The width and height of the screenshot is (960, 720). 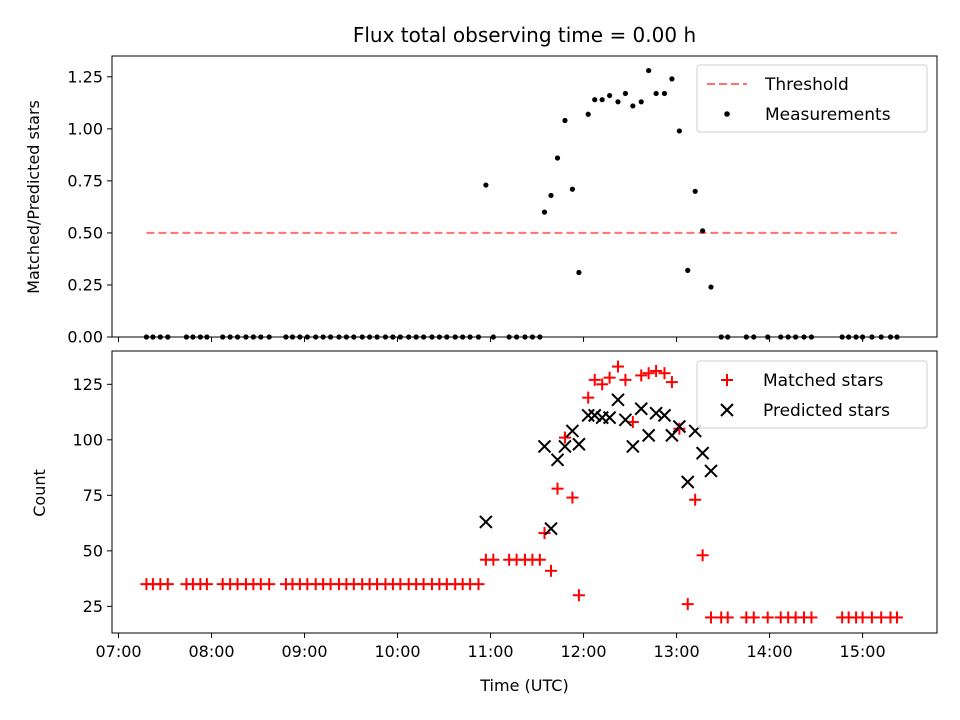 What do you see at coordinates (770, 651) in the screenshot?
I see `x-tick-label: 14:00` at bounding box center [770, 651].